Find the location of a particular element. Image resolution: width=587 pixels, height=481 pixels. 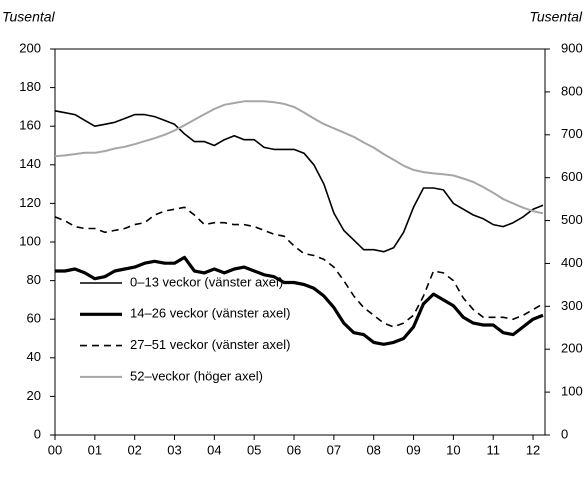

legend-label: 0–13 veckor (vänster axel) is located at coordinates (206, 281).